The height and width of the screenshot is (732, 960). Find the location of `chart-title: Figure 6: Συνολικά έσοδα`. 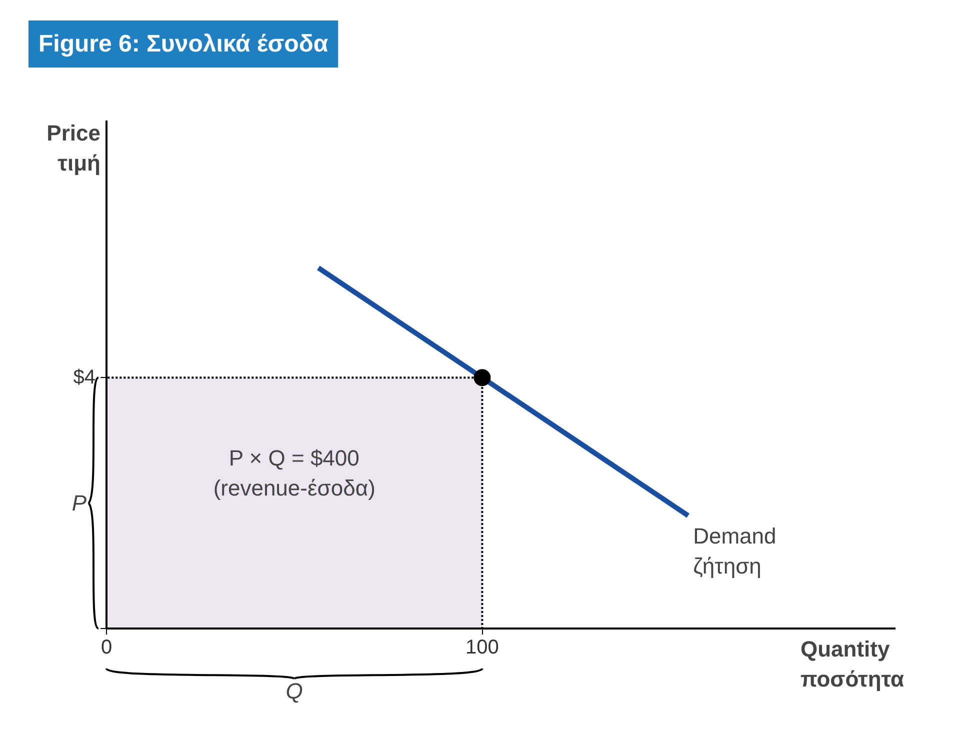

chart-title: Figure 6: Συνολικά έσοδα is located at coordinates (183, 44).